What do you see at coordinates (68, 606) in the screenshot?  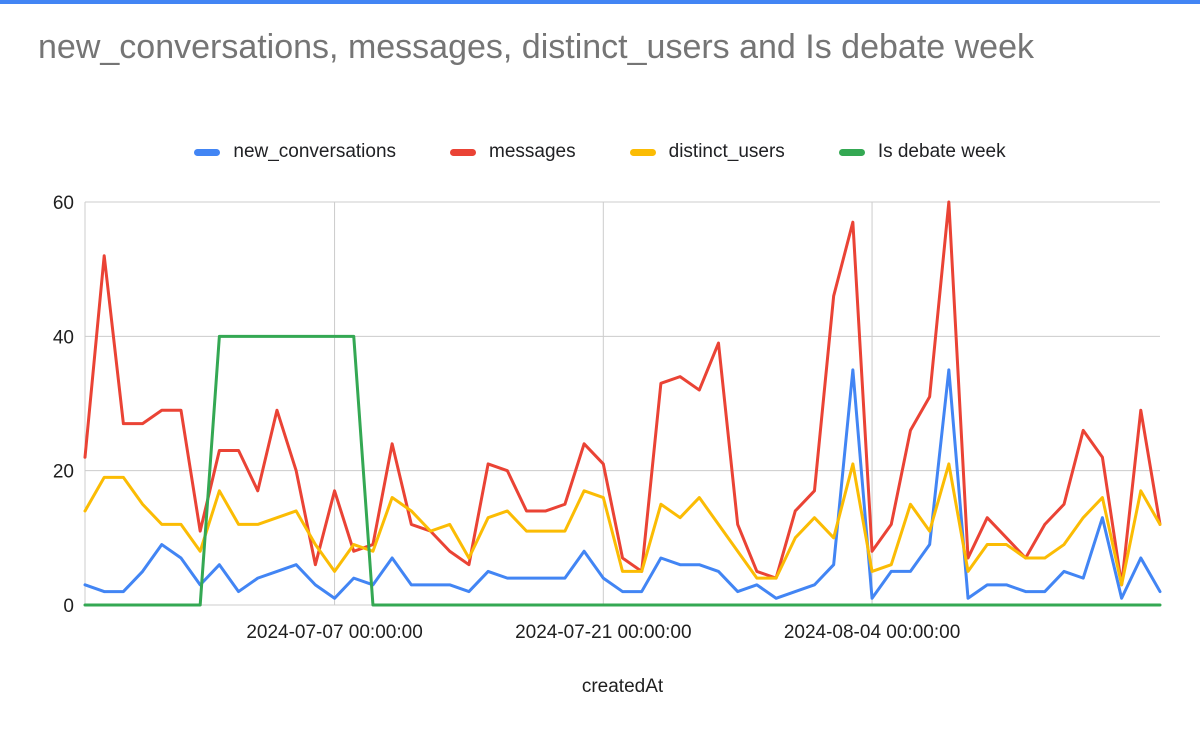 I see `y-tick-label: 0` at bounding box center [68, 606].